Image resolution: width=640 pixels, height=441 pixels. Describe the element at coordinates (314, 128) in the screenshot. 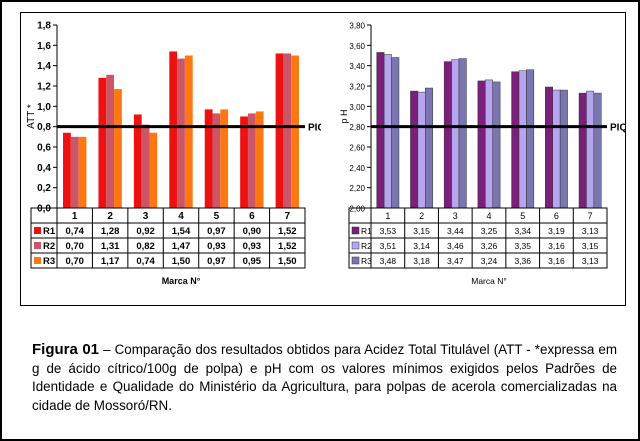

I see `piq-label: PIQ` at that location.